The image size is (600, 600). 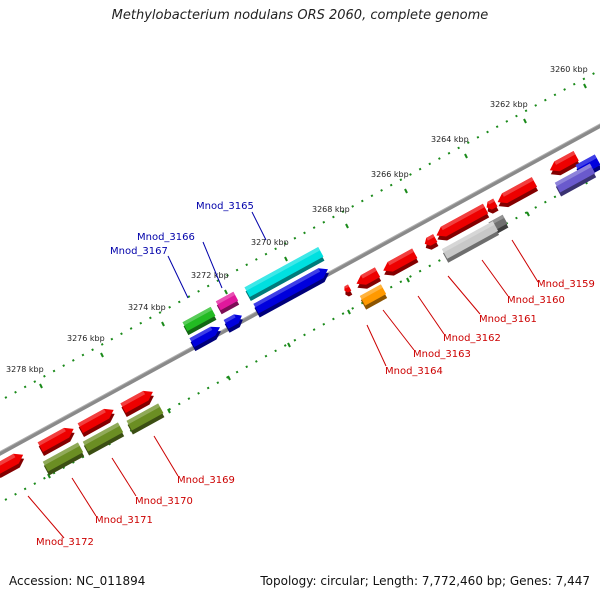 I want to click on gene-label-mnod-3166: Mnod_3166, so click(x=166, y=237).